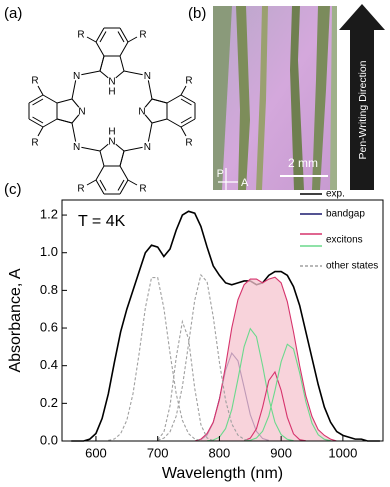 The height and width of the screenshot is (487, 390). What do you see at coordinates (15, 320) in the screenshot?
I see `y-axis-label: Absorbance, A` at bounding box center [15, 320].